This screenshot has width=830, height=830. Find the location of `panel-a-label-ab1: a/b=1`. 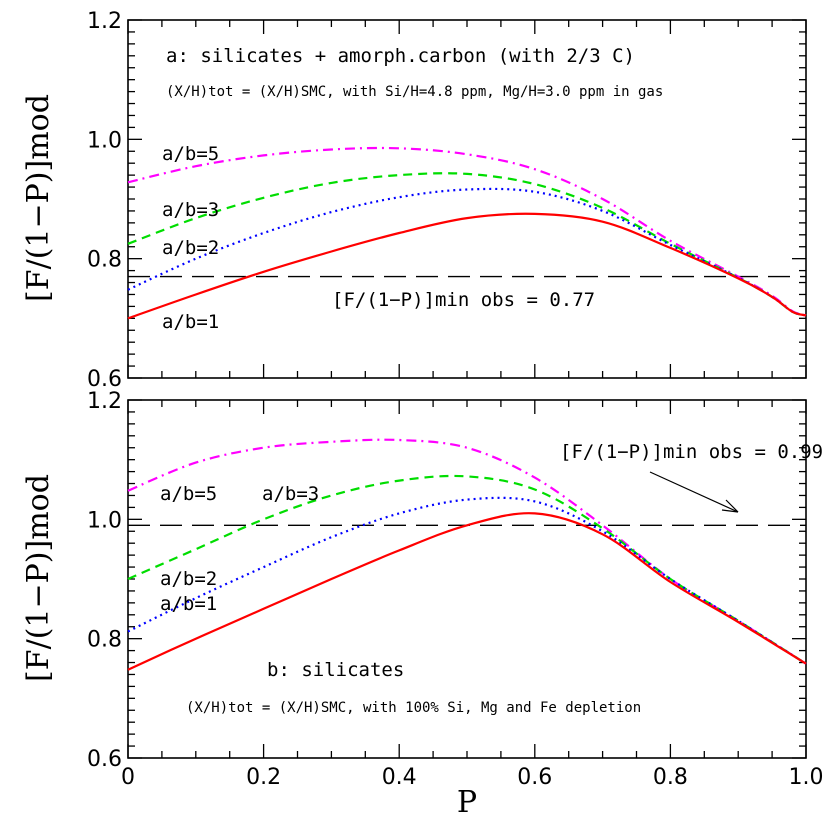

panel-a-label-ab1: a/b=1 is located at coordinates (190, 322).